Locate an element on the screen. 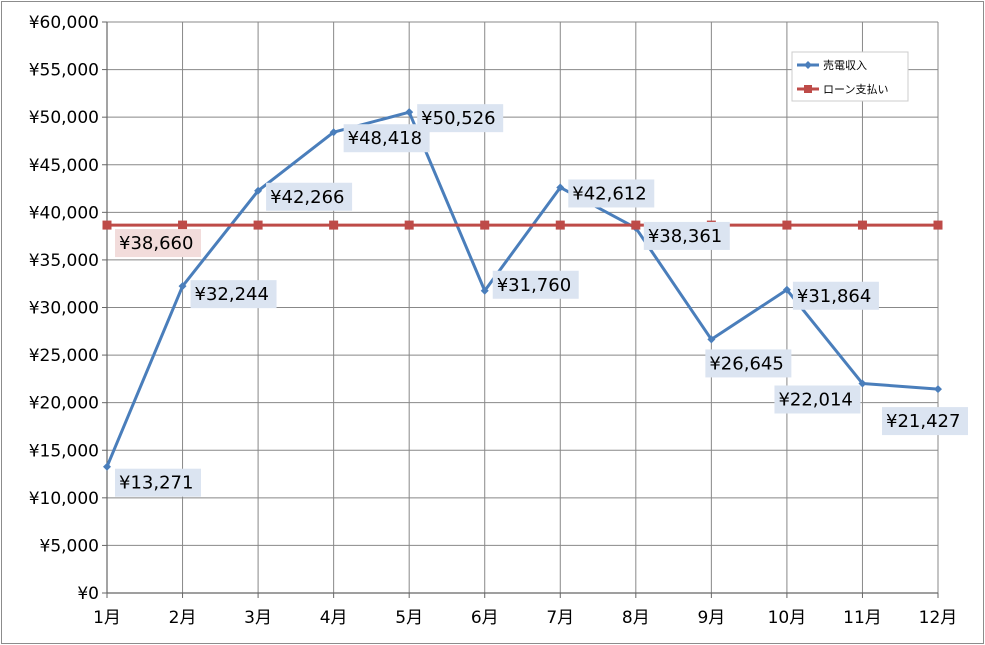  data-label: ¥31,760 is located at coordinates (534, 285).